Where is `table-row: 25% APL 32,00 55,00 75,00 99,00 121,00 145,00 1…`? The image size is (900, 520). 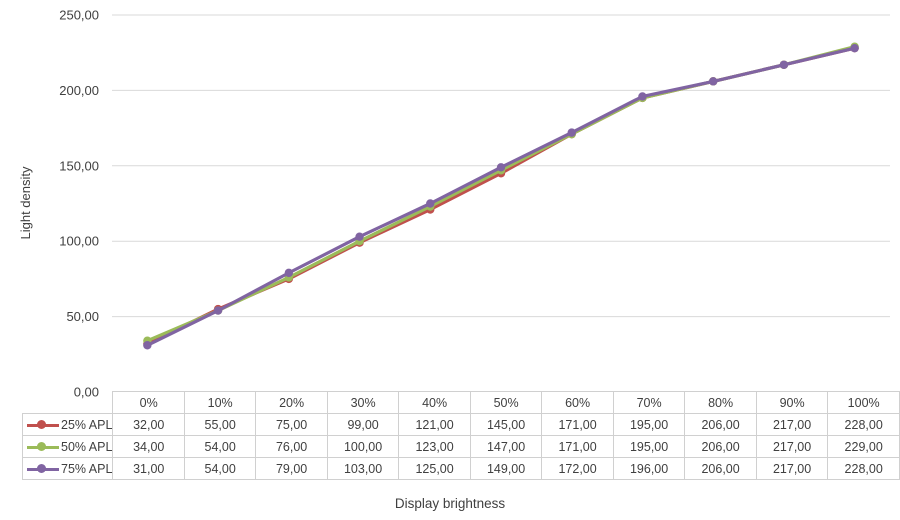 table-row: 25% APL 32,00 55,00 75,00 99,00 121,00 145,00 1… is located at coordinates (460, 424).